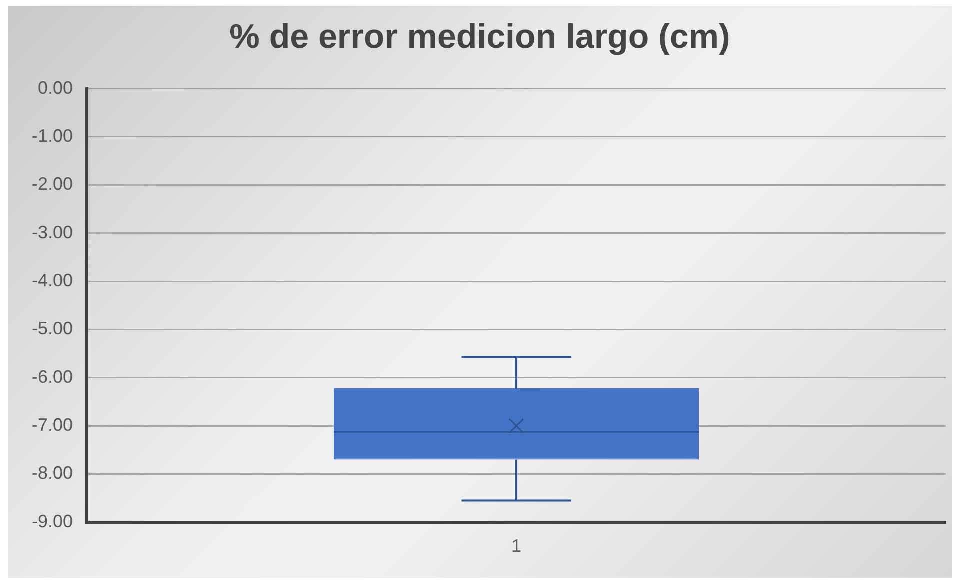  Describe the element at coordinates (53, 376) in the screenshot. I see `y-tick-label: -6.00` at that location.